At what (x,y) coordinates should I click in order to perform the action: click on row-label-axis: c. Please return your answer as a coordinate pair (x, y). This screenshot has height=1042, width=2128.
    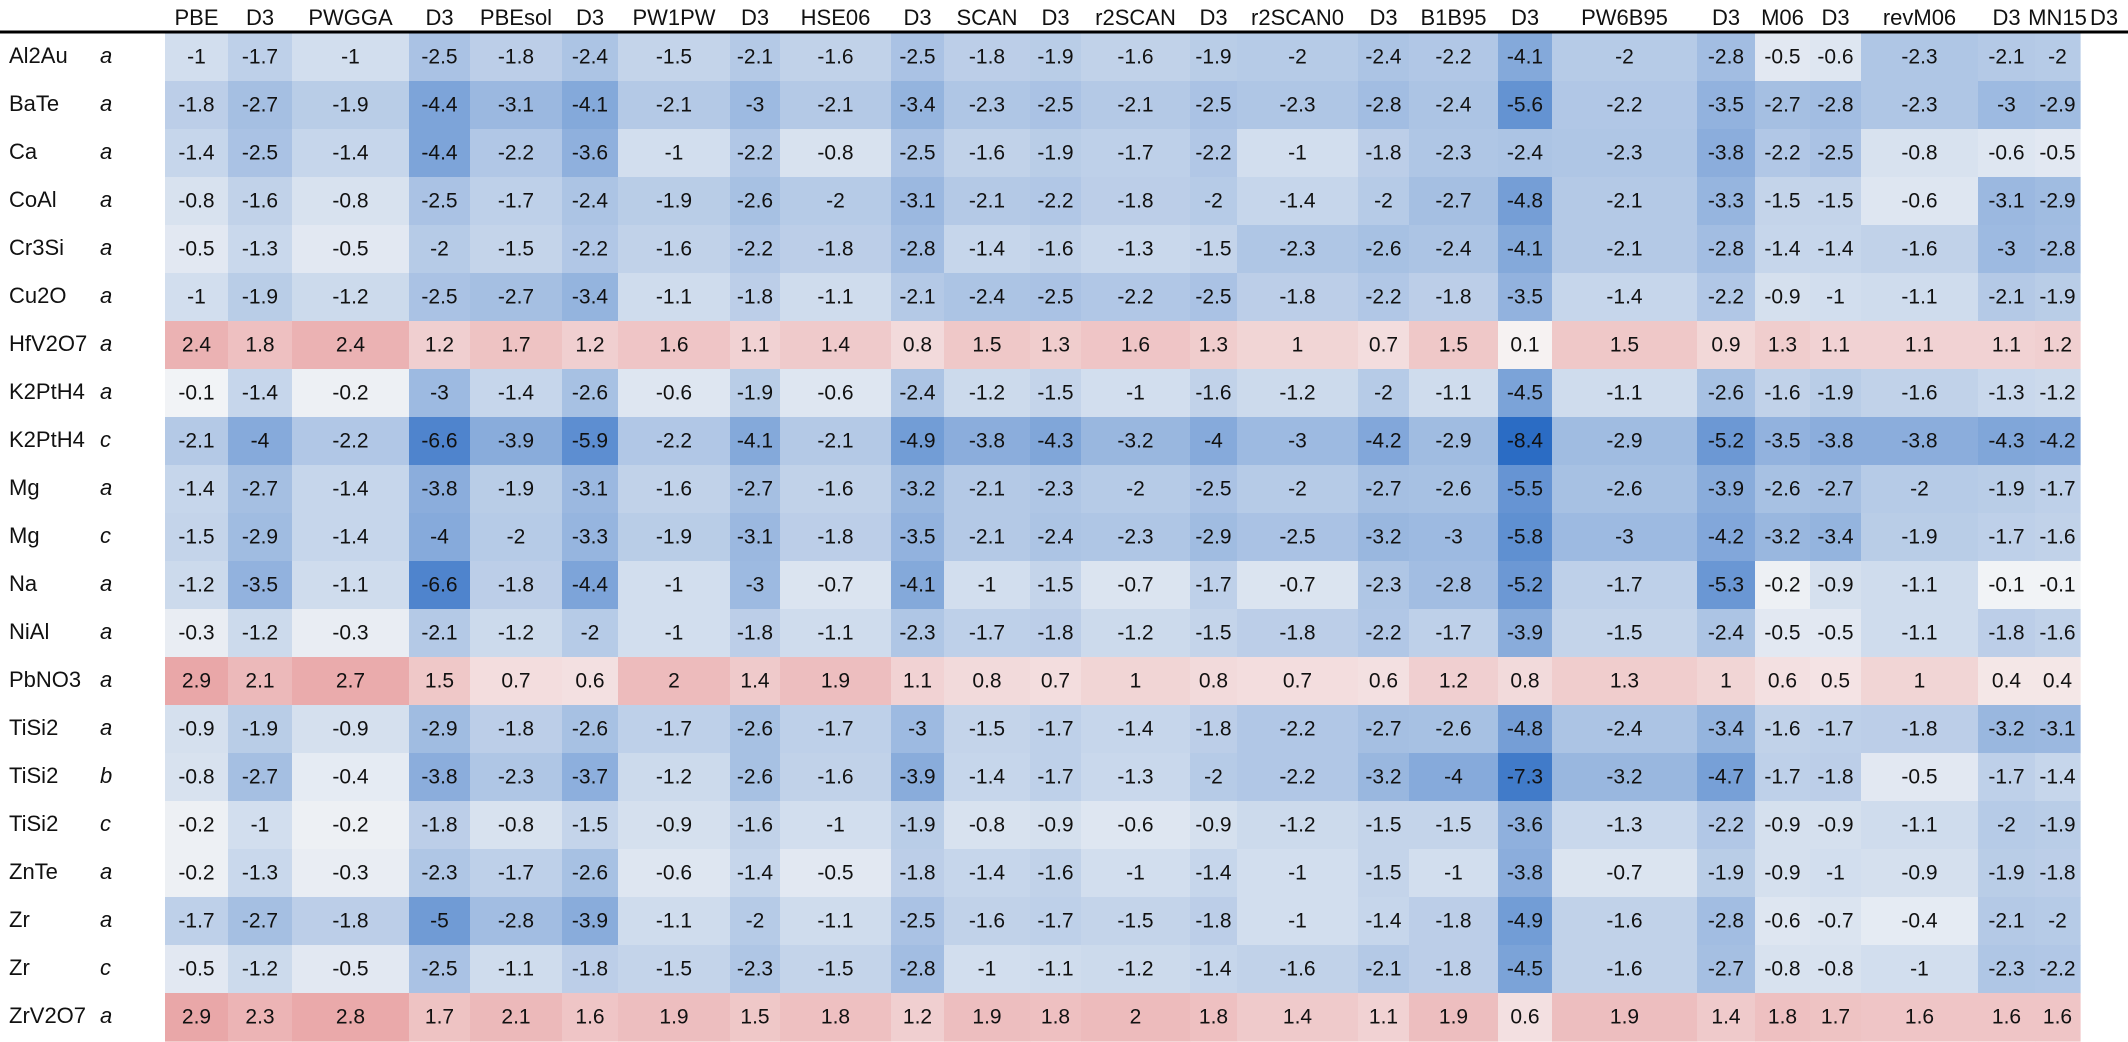
    Looking at the image, I should click on (105, 967).